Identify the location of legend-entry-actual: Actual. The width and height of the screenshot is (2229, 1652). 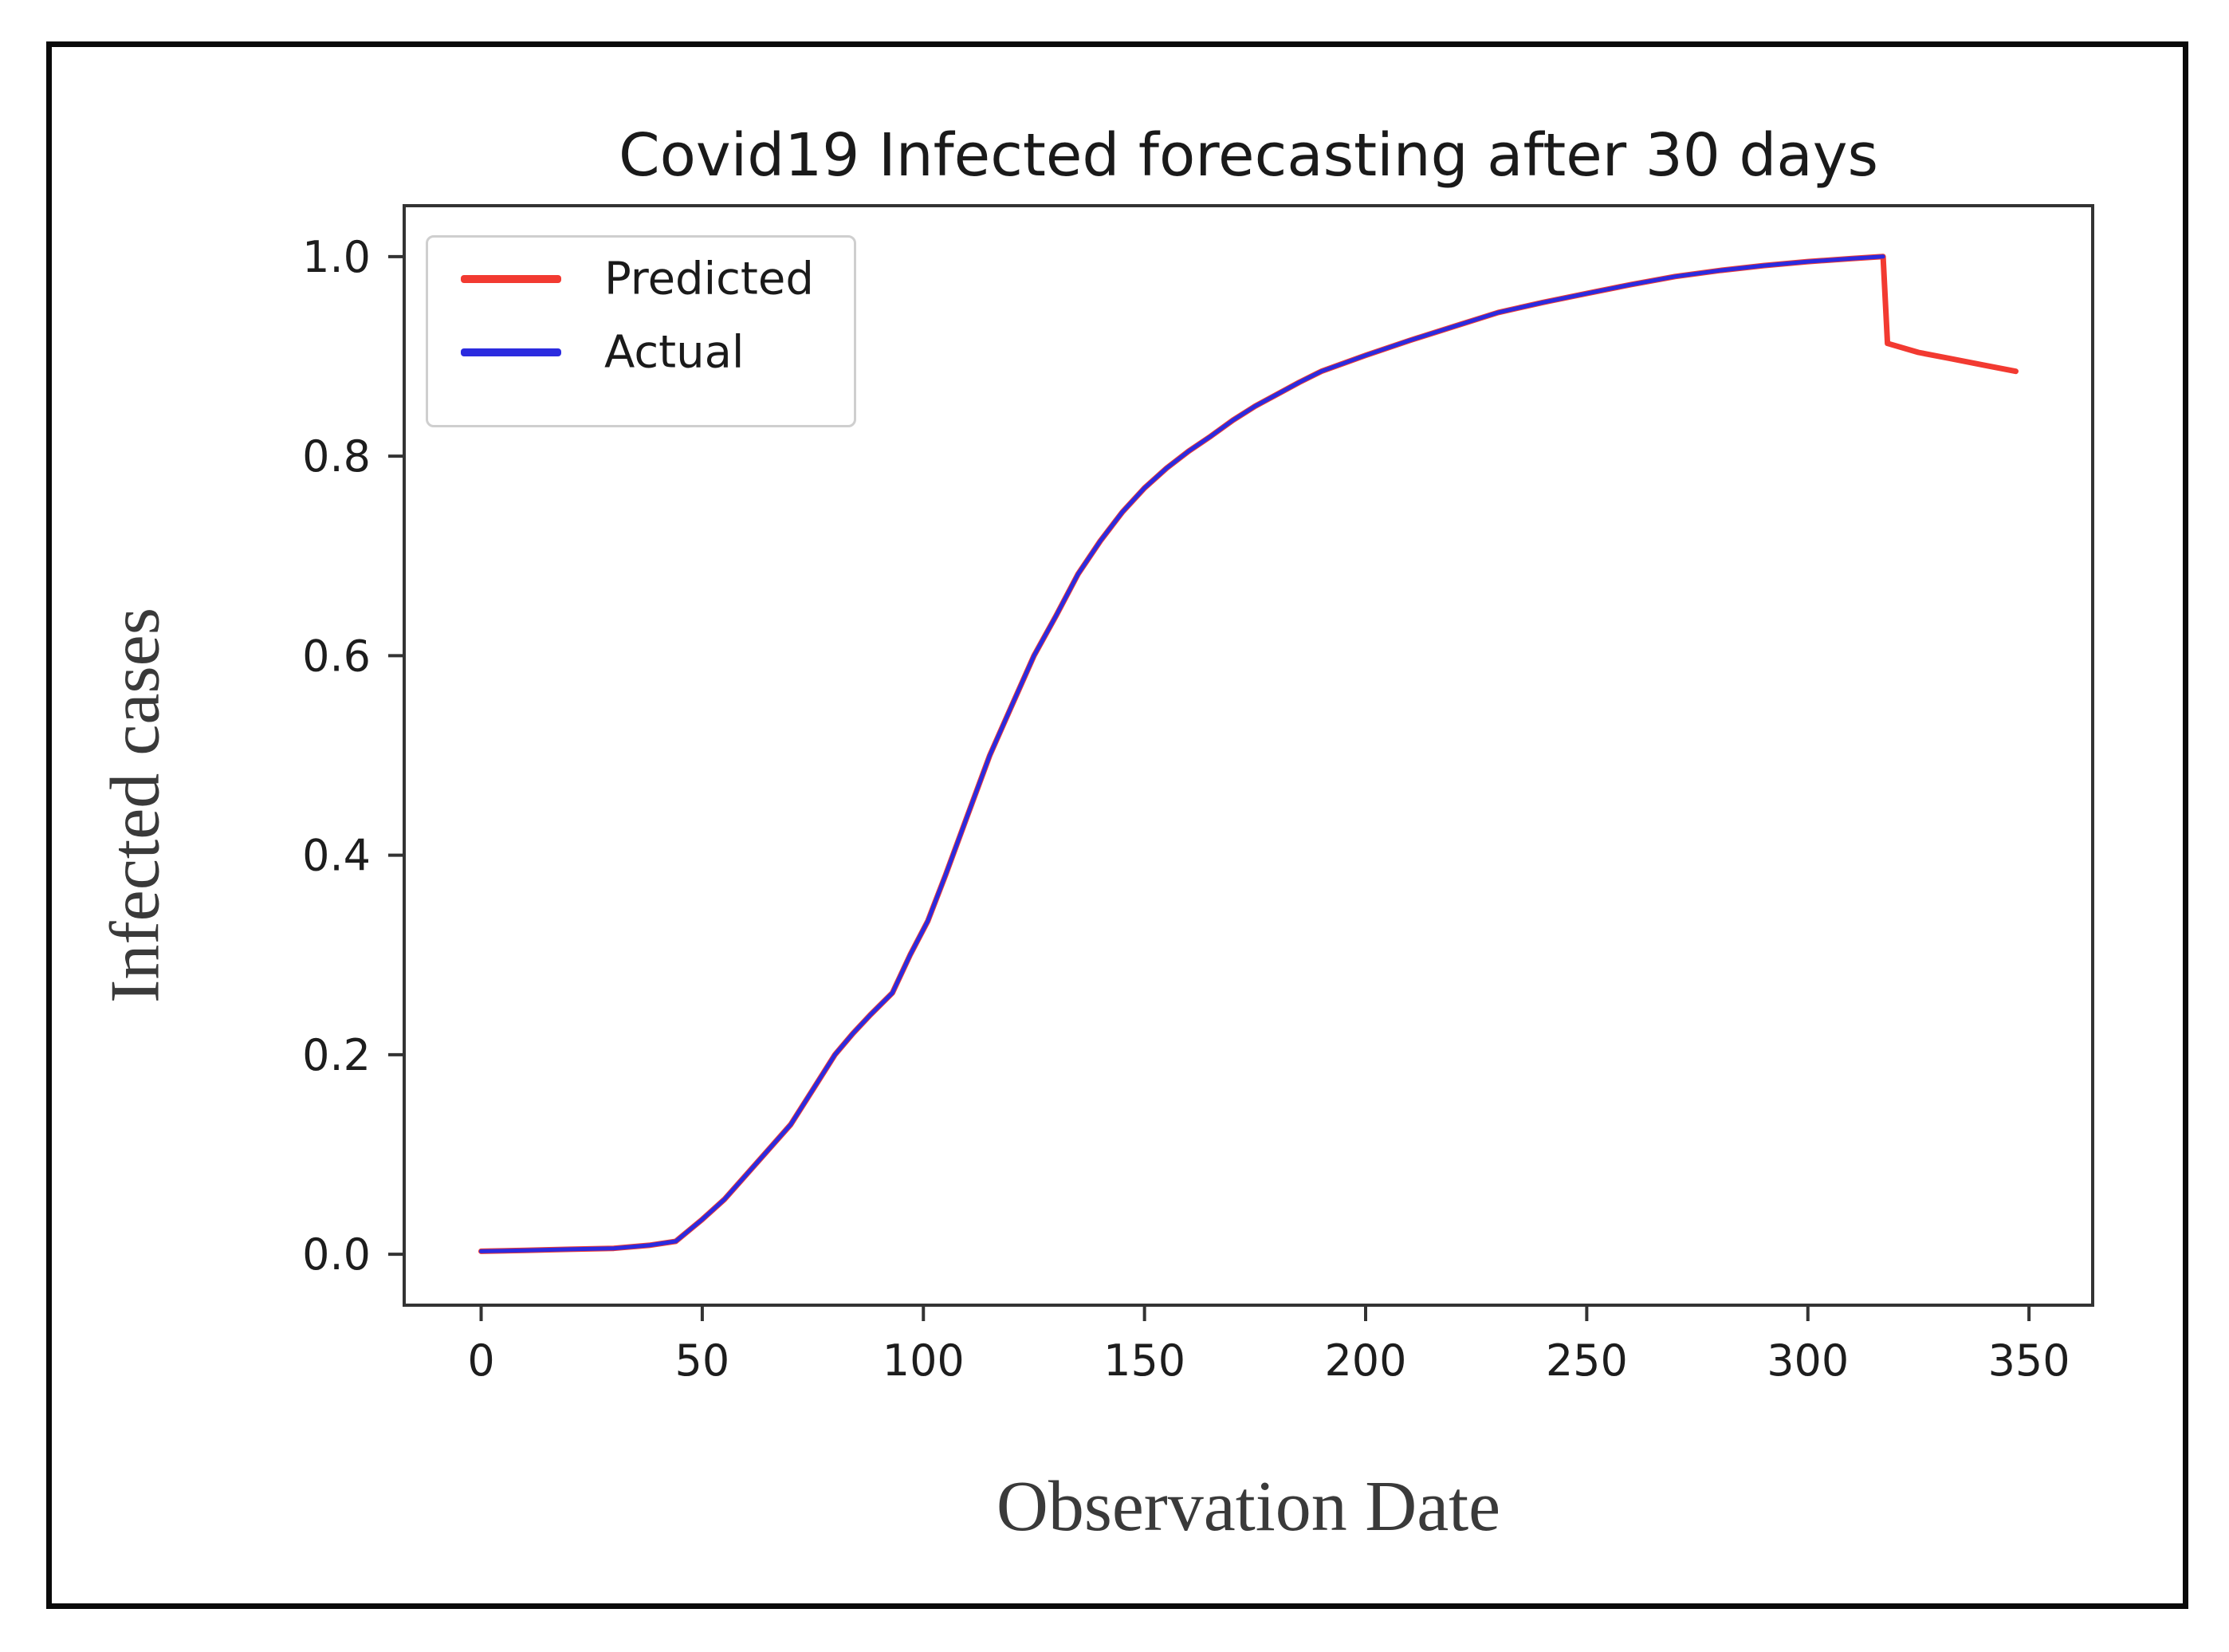
(641, 352).